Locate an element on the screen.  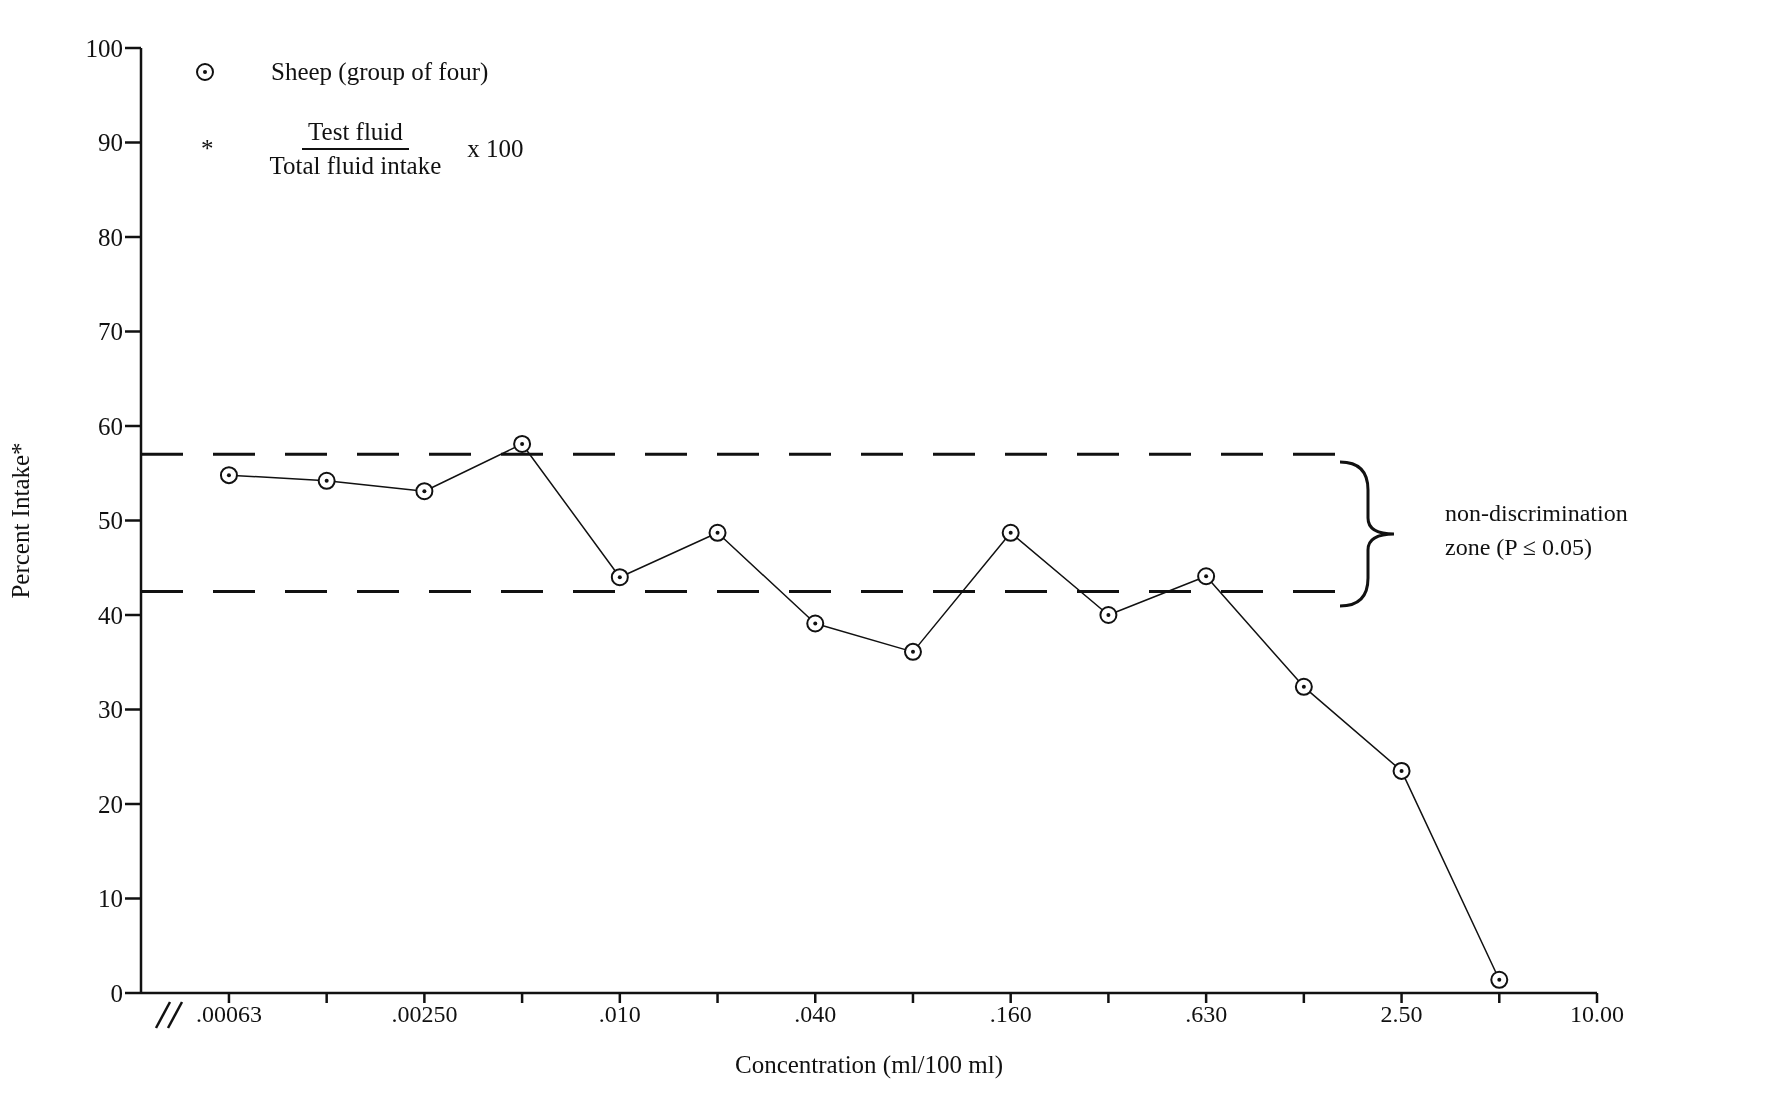
y-tick-label: 40 is located at coordinates (110, 615).